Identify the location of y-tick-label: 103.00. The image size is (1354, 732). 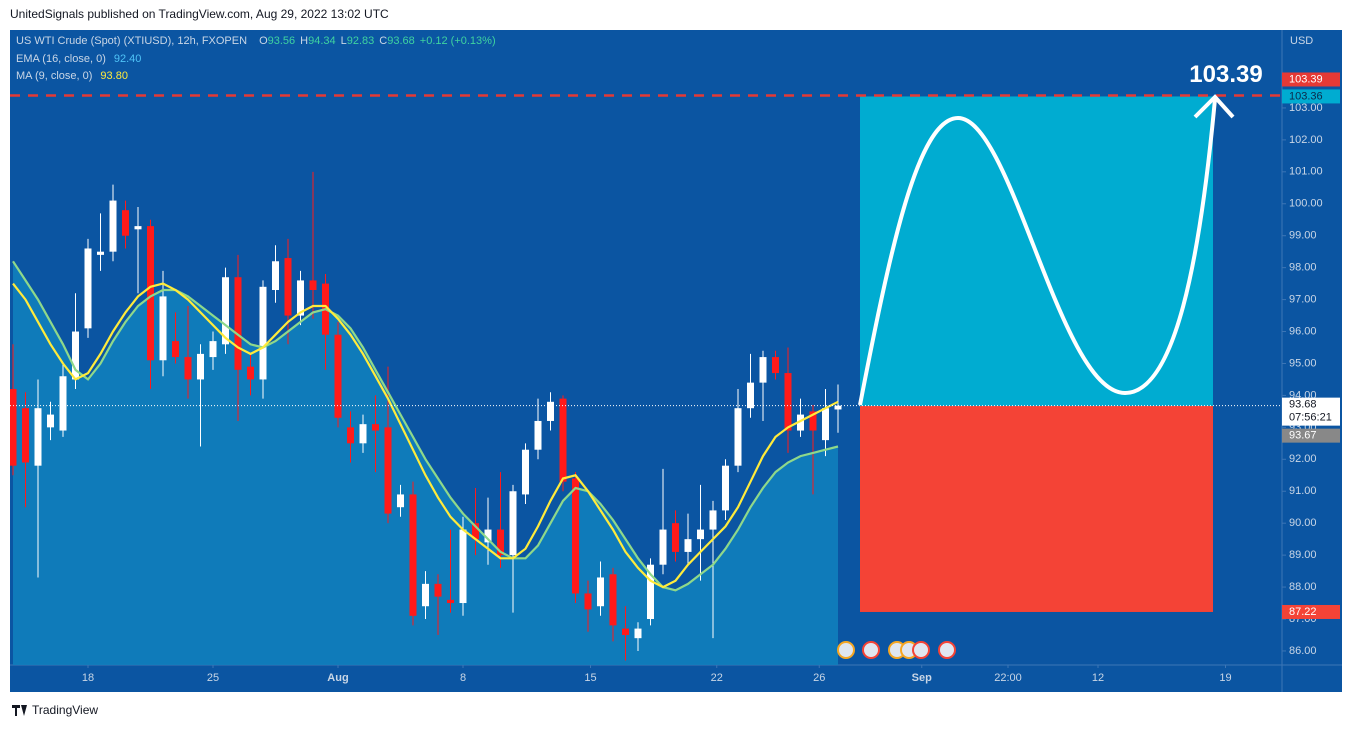
(1306, 108).